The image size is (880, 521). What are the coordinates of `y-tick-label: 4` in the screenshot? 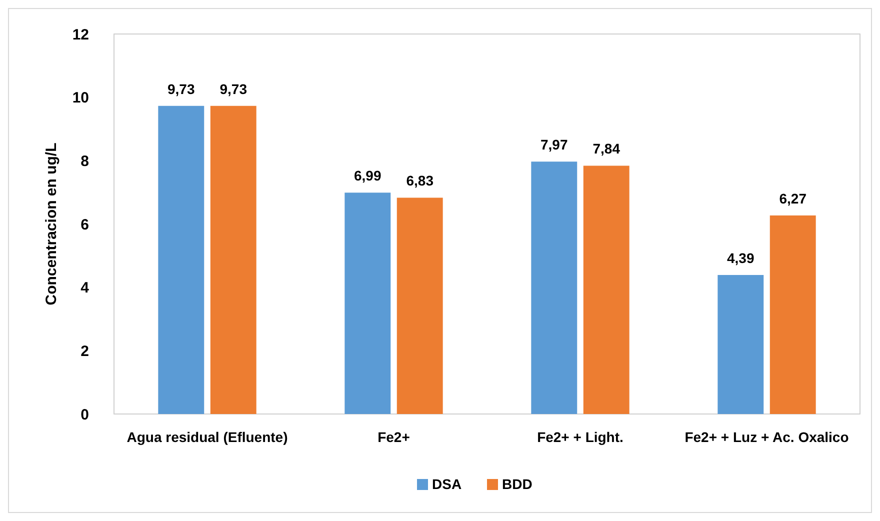 It's located at (85, 288).